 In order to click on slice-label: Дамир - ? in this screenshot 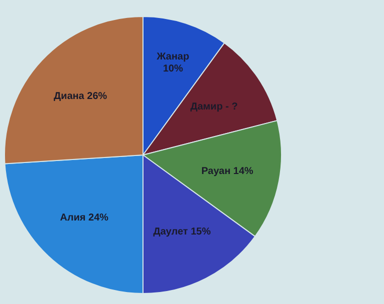, I will do `click(214, 106)`.